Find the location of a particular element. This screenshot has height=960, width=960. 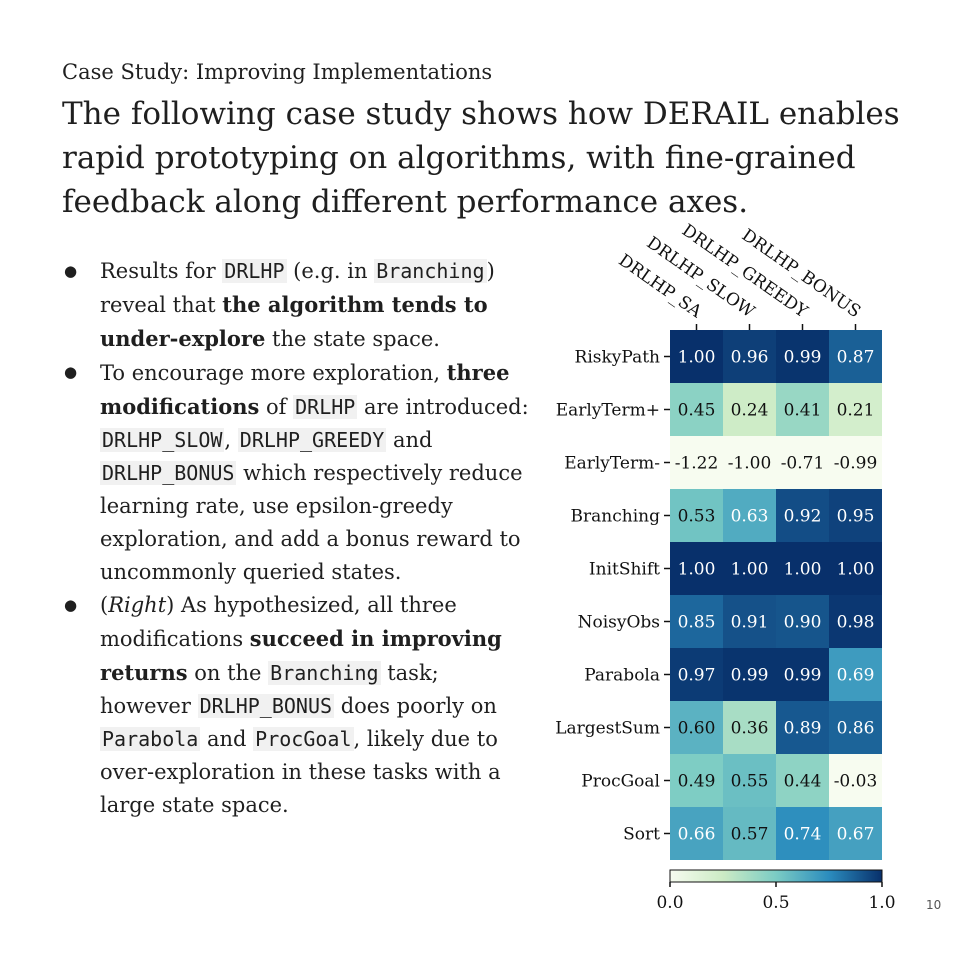

bold-text: the algorithm tends to under-explore is located at coordinates (294, 321).